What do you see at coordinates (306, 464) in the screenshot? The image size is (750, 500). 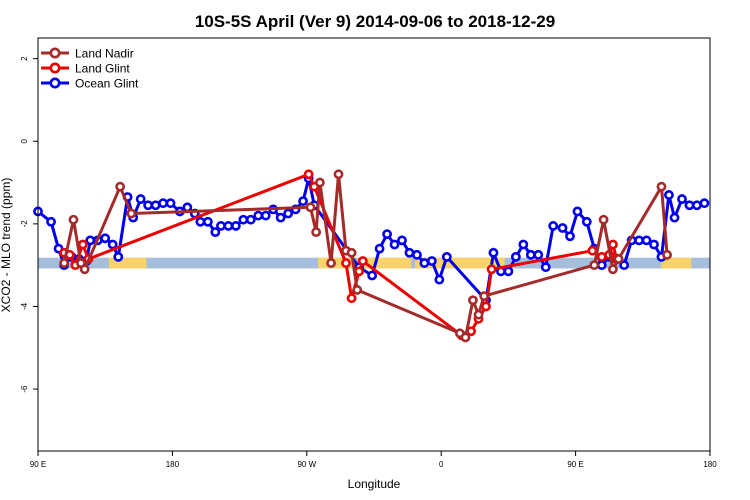 I see `x-tick-label: 90 W` at bounding box center [306, 464].